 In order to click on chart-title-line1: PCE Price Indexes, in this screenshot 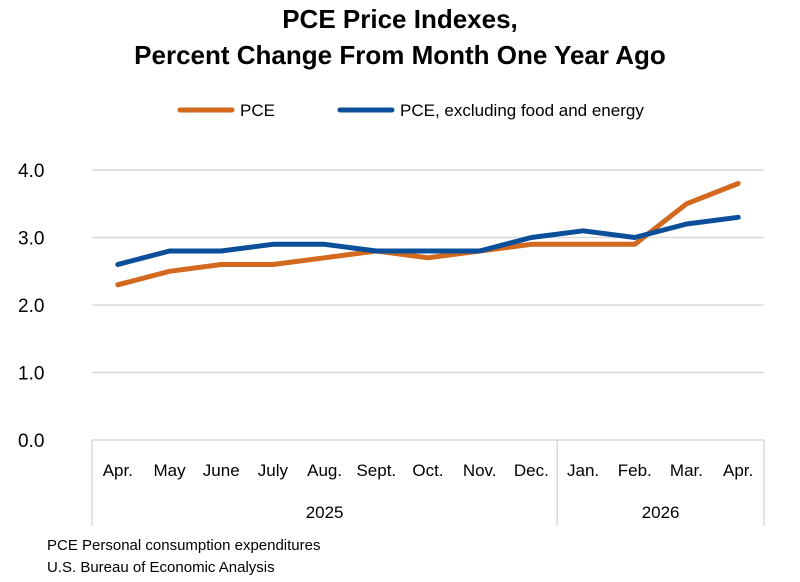, I will do `click(400, 19)`.